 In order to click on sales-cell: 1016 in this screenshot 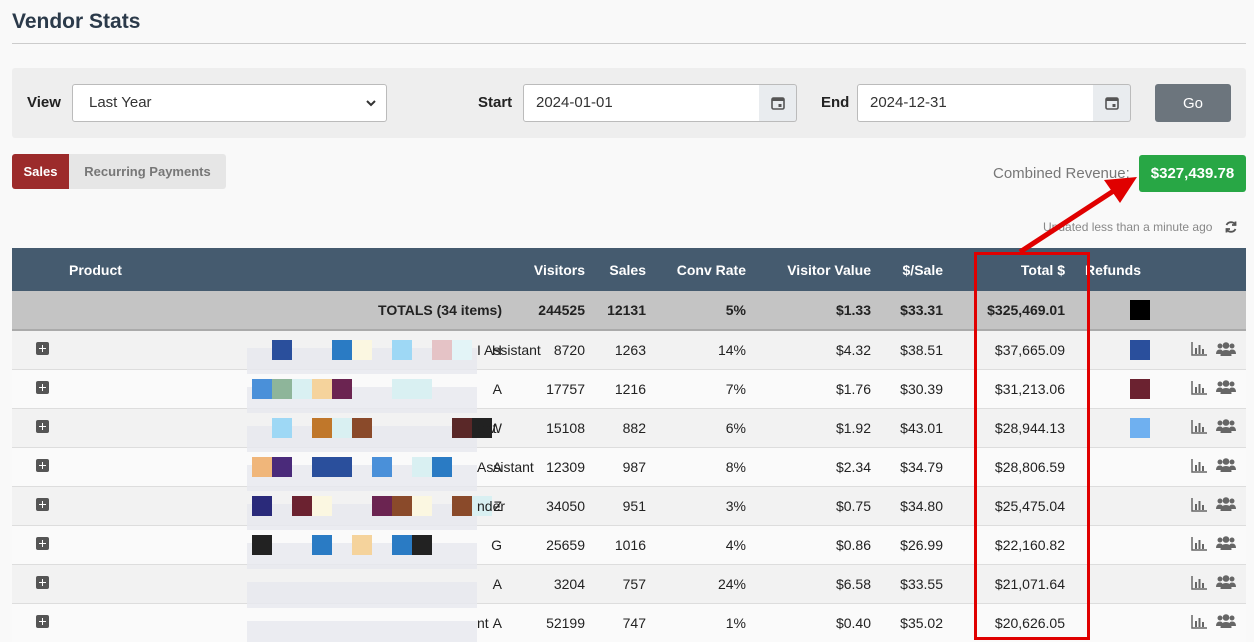, I will do `click(630, 544)`.